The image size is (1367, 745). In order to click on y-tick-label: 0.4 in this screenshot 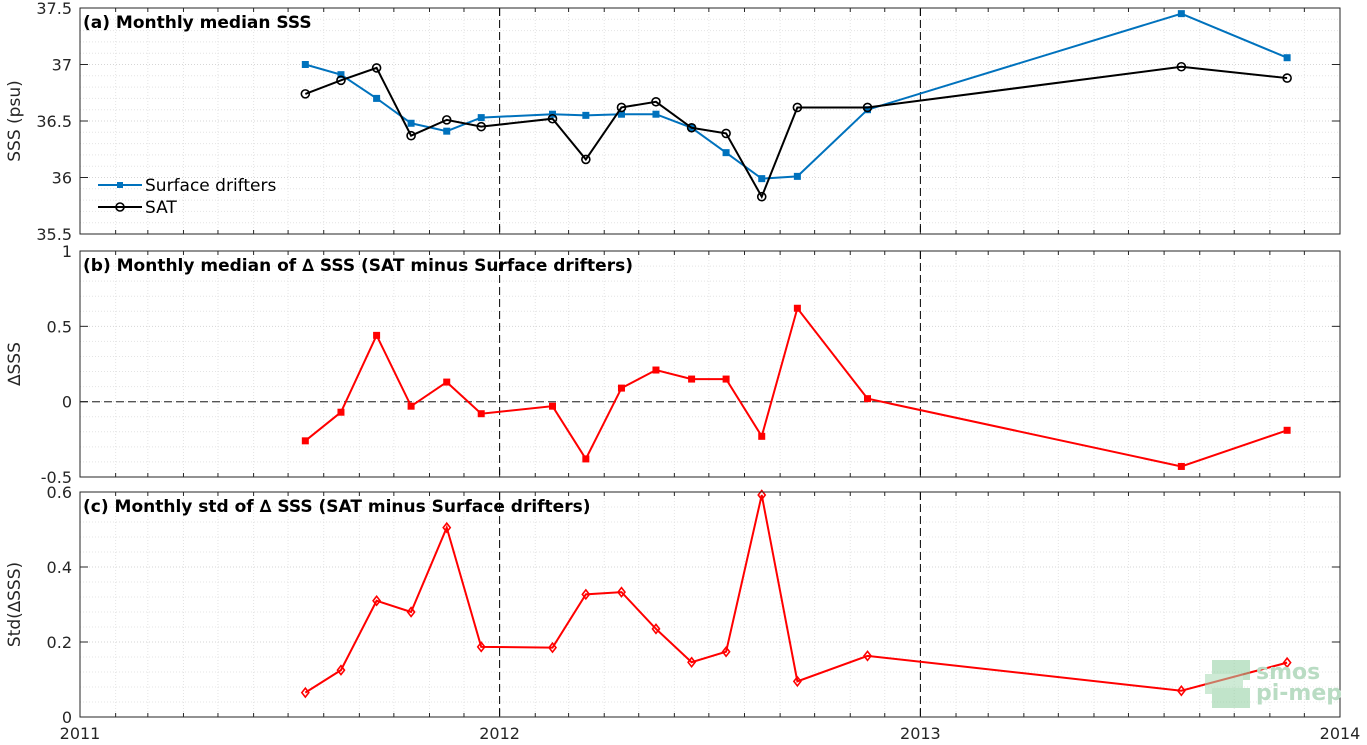, I will do `click(59, 567)`.